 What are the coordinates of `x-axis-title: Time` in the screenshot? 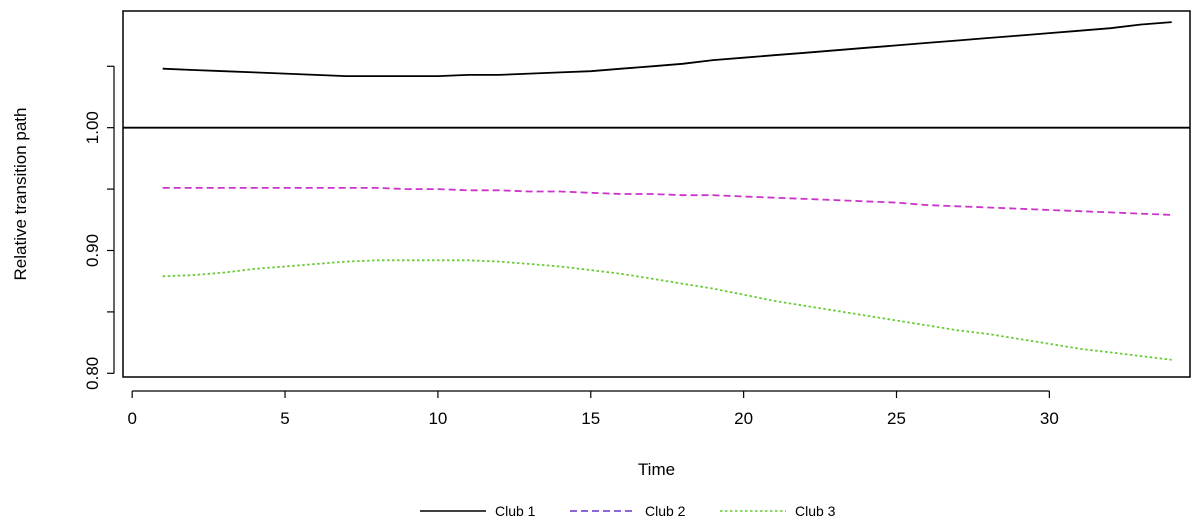 It's located at (656, 469).